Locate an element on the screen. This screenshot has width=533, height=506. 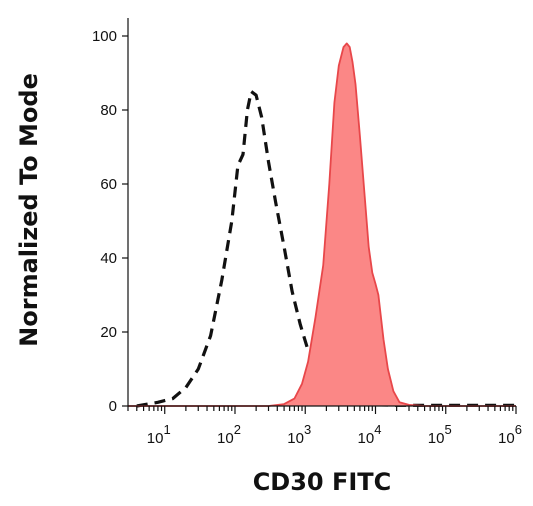
x-axis-title: CD30 FITC is located at coordinates (322, 482).